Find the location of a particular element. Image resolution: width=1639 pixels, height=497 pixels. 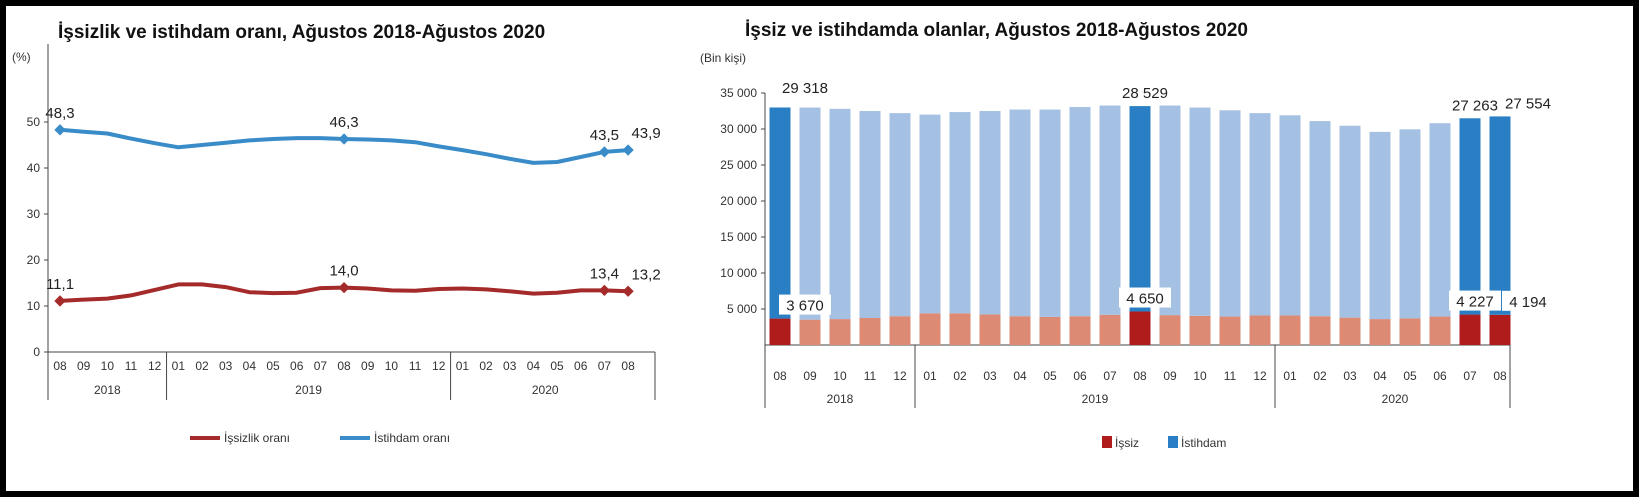

left-y-axis-label: (%) is located at coordinates (21, 57).